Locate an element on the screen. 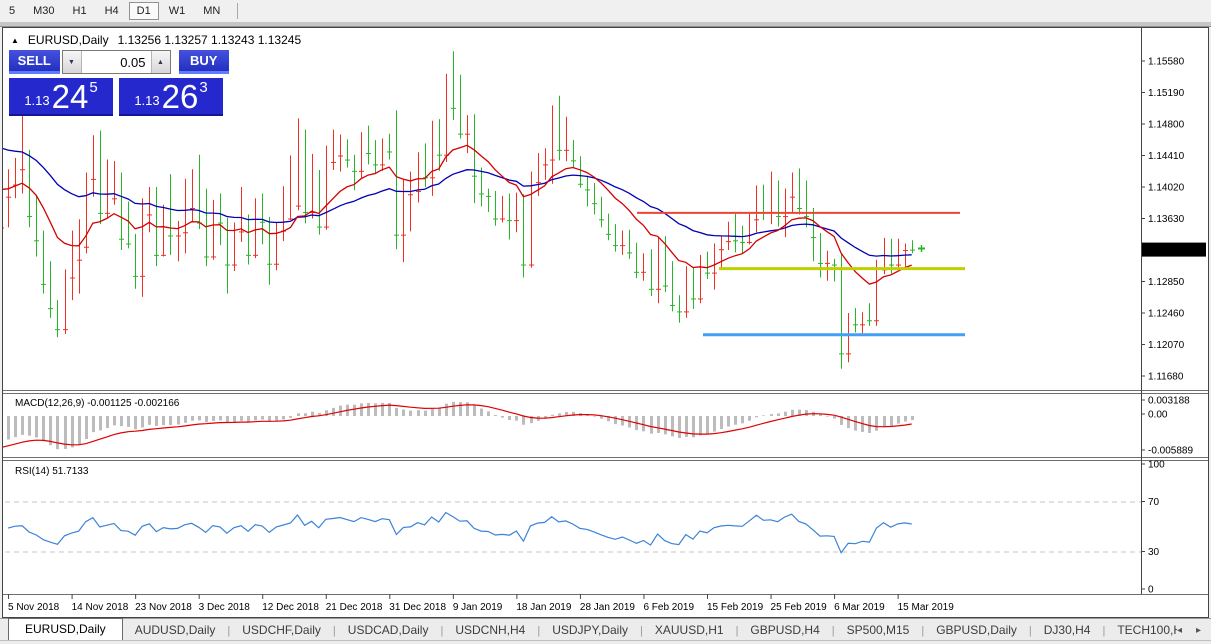 The image size is (1211, 644). timeframe-w1: W1 is located at coordinates (177, 11).